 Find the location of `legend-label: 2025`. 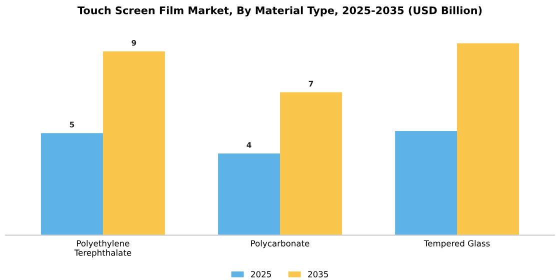

legend-label: 2025 is located at coordinates (261, 274).